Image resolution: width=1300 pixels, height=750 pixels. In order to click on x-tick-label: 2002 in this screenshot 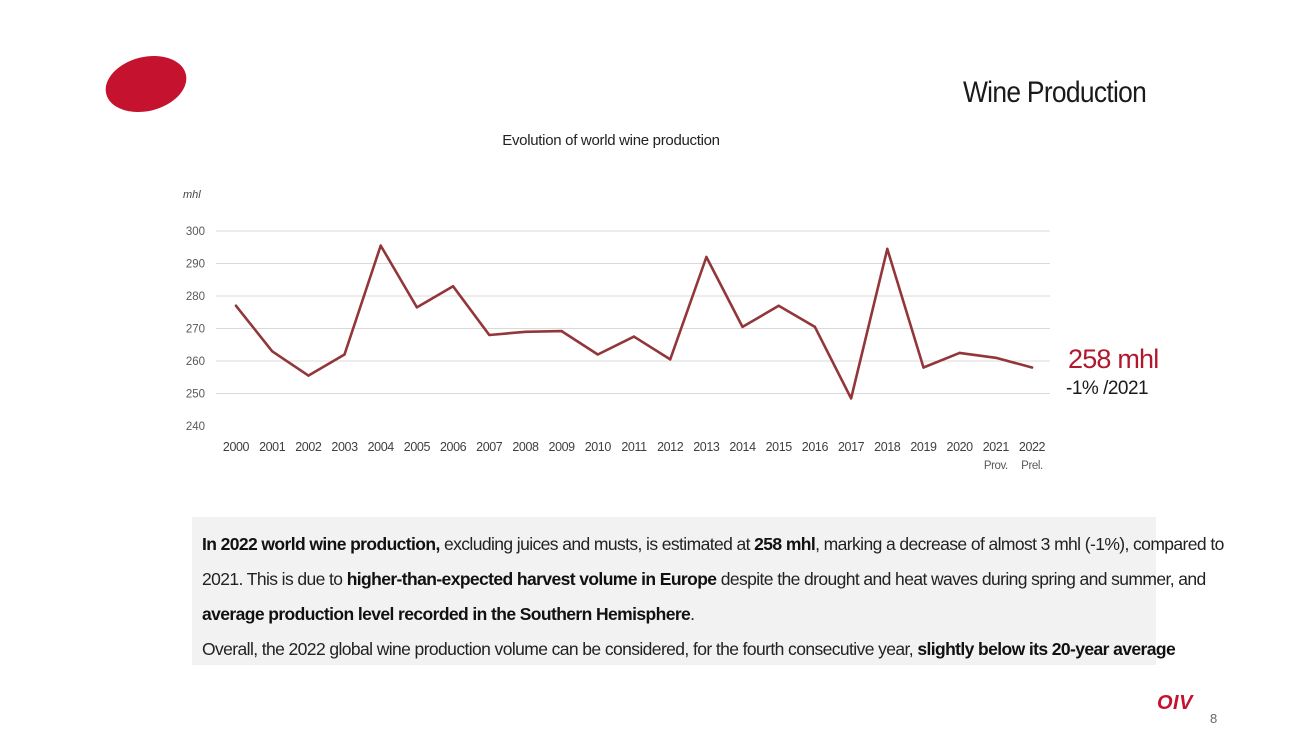, I will do `click(308, 447)`.